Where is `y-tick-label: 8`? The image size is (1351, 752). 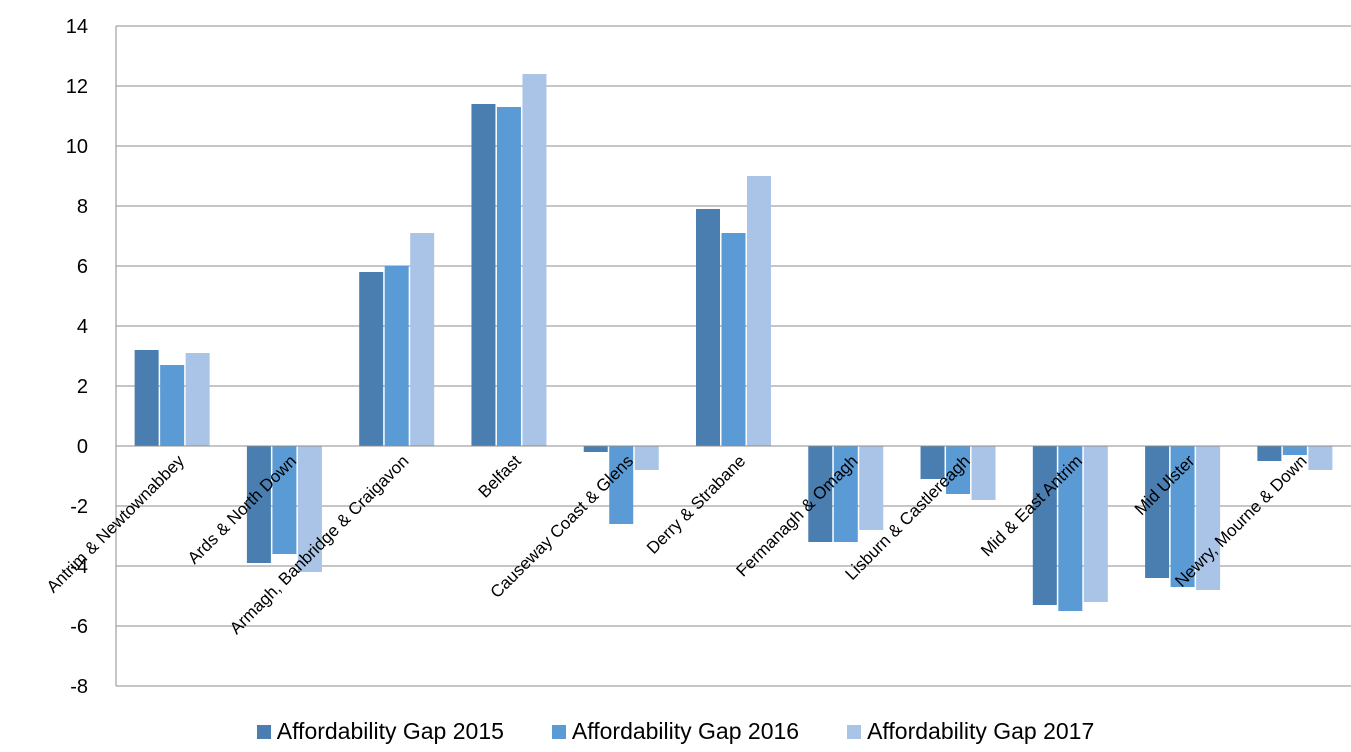 y-tick-label: 8 is located at coordinates (82, 207).